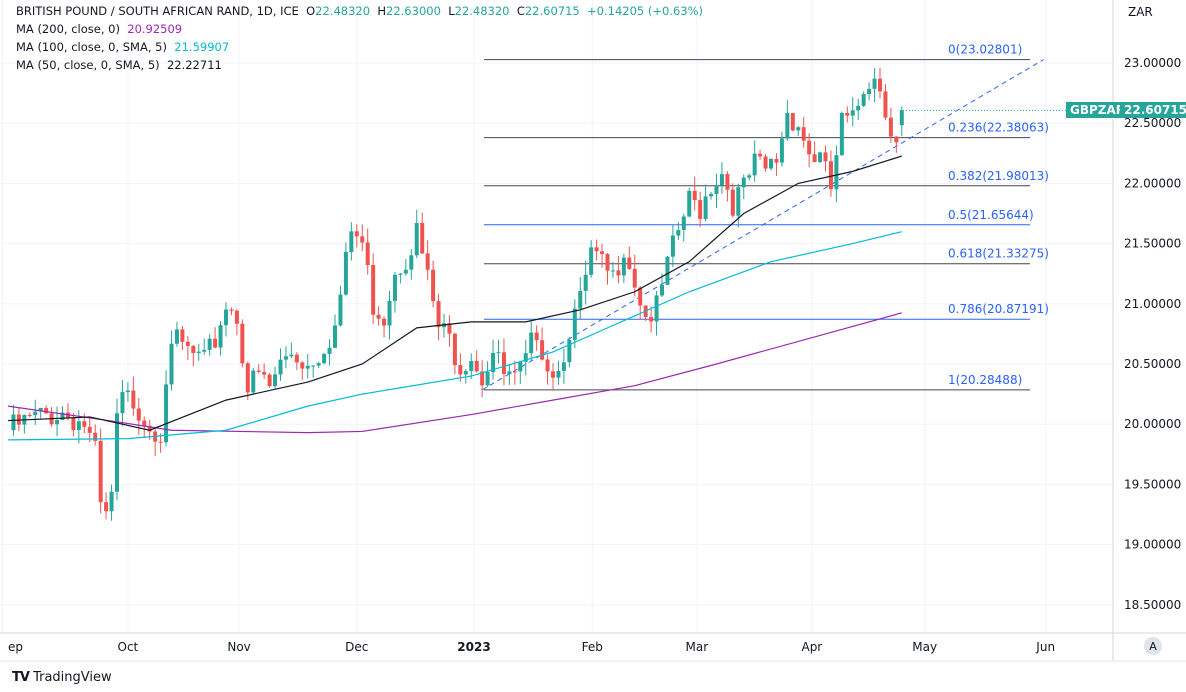 This screenshot has width=1186, height=692. Describe the element at coordinates (1153, 646) in the screenshot. I see `auto-scale-button` at that location.